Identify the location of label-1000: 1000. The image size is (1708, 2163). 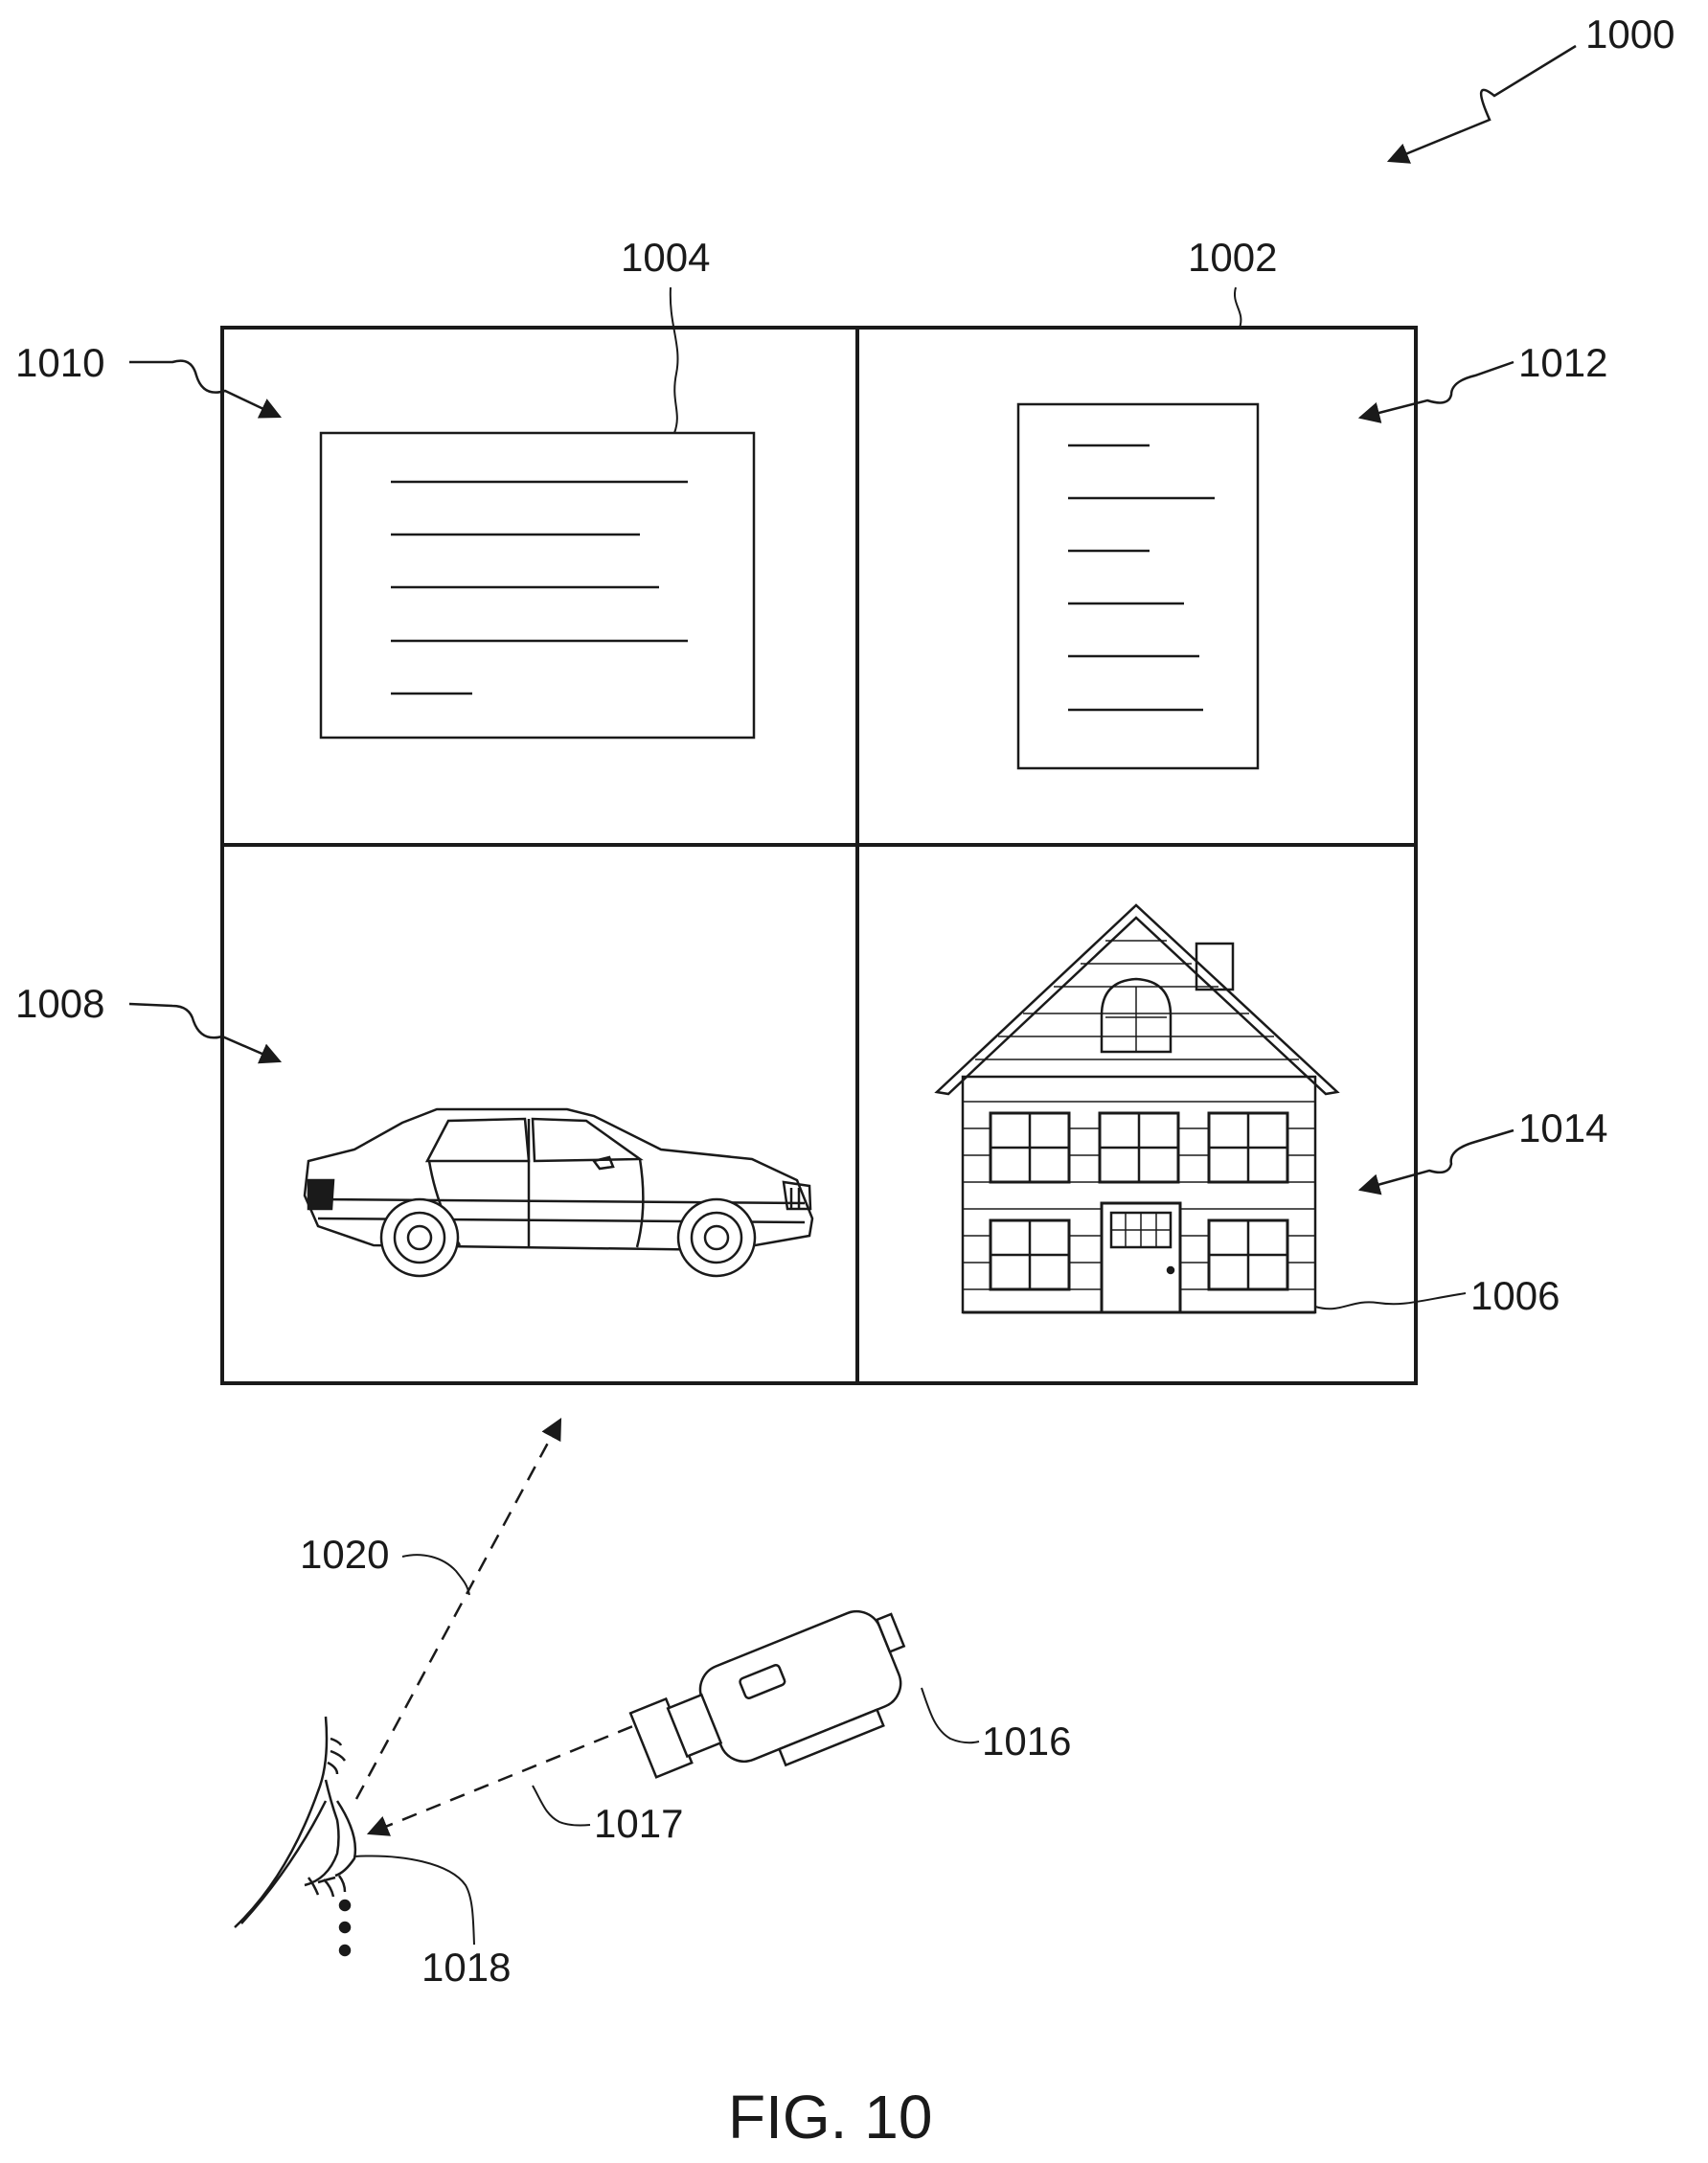
(1629, 34).